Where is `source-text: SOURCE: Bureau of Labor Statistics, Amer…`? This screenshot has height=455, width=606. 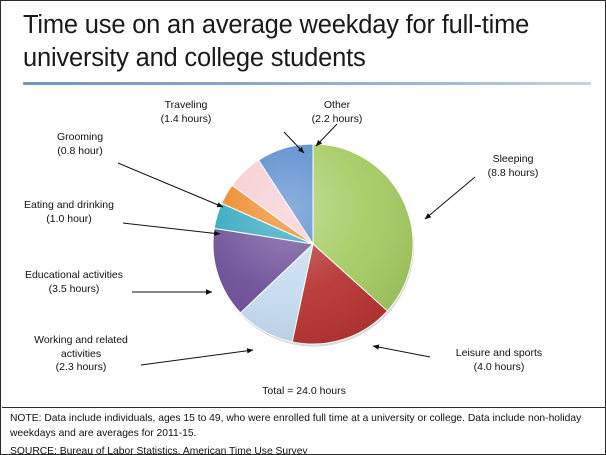
source-text: SOURCE: Bureau of Labor Statistics, Amer… is located at coordinates (159, 450).